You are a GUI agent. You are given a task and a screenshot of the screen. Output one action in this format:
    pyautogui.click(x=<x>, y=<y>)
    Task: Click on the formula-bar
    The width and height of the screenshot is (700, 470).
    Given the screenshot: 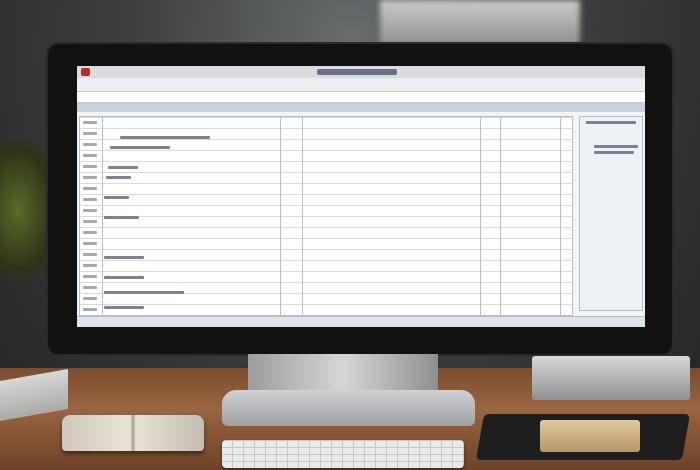 What is the action you would take?
    pyautogui.click(x=361, y=97)
    